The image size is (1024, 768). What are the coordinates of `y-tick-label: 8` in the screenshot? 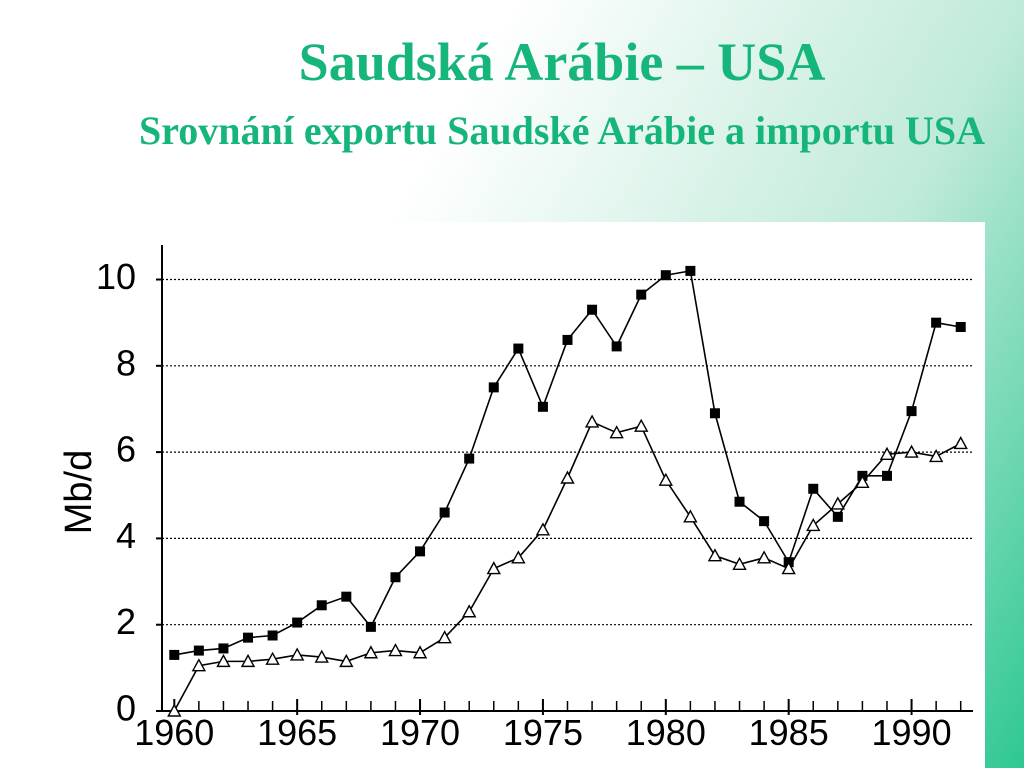 It's located at (126, 362).